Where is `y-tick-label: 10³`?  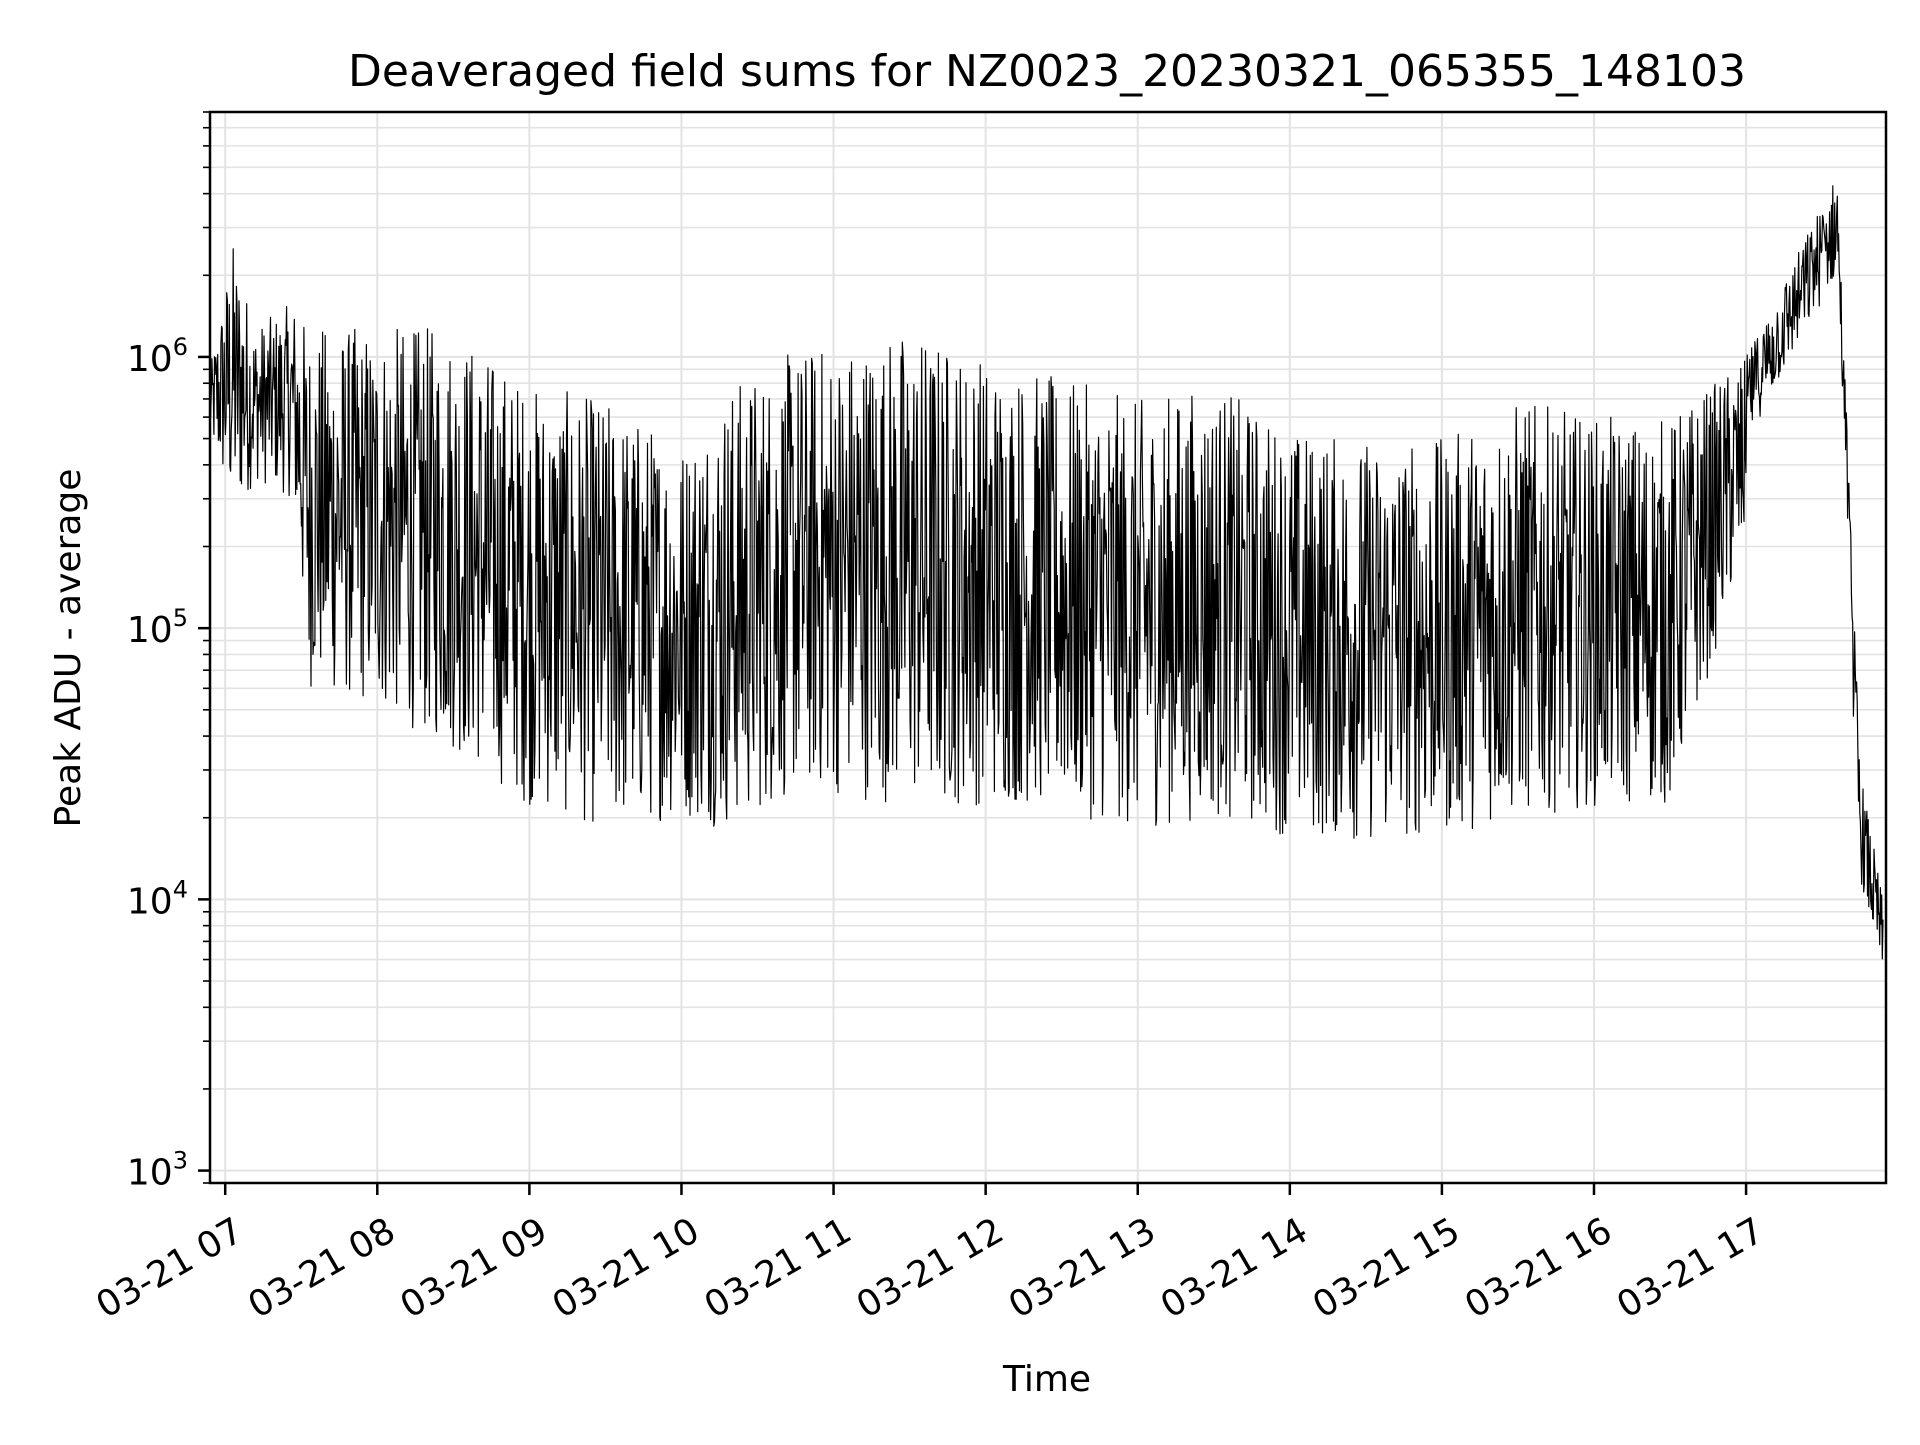
y-tick-label: 10³ is located at coordinates (157, 1170).